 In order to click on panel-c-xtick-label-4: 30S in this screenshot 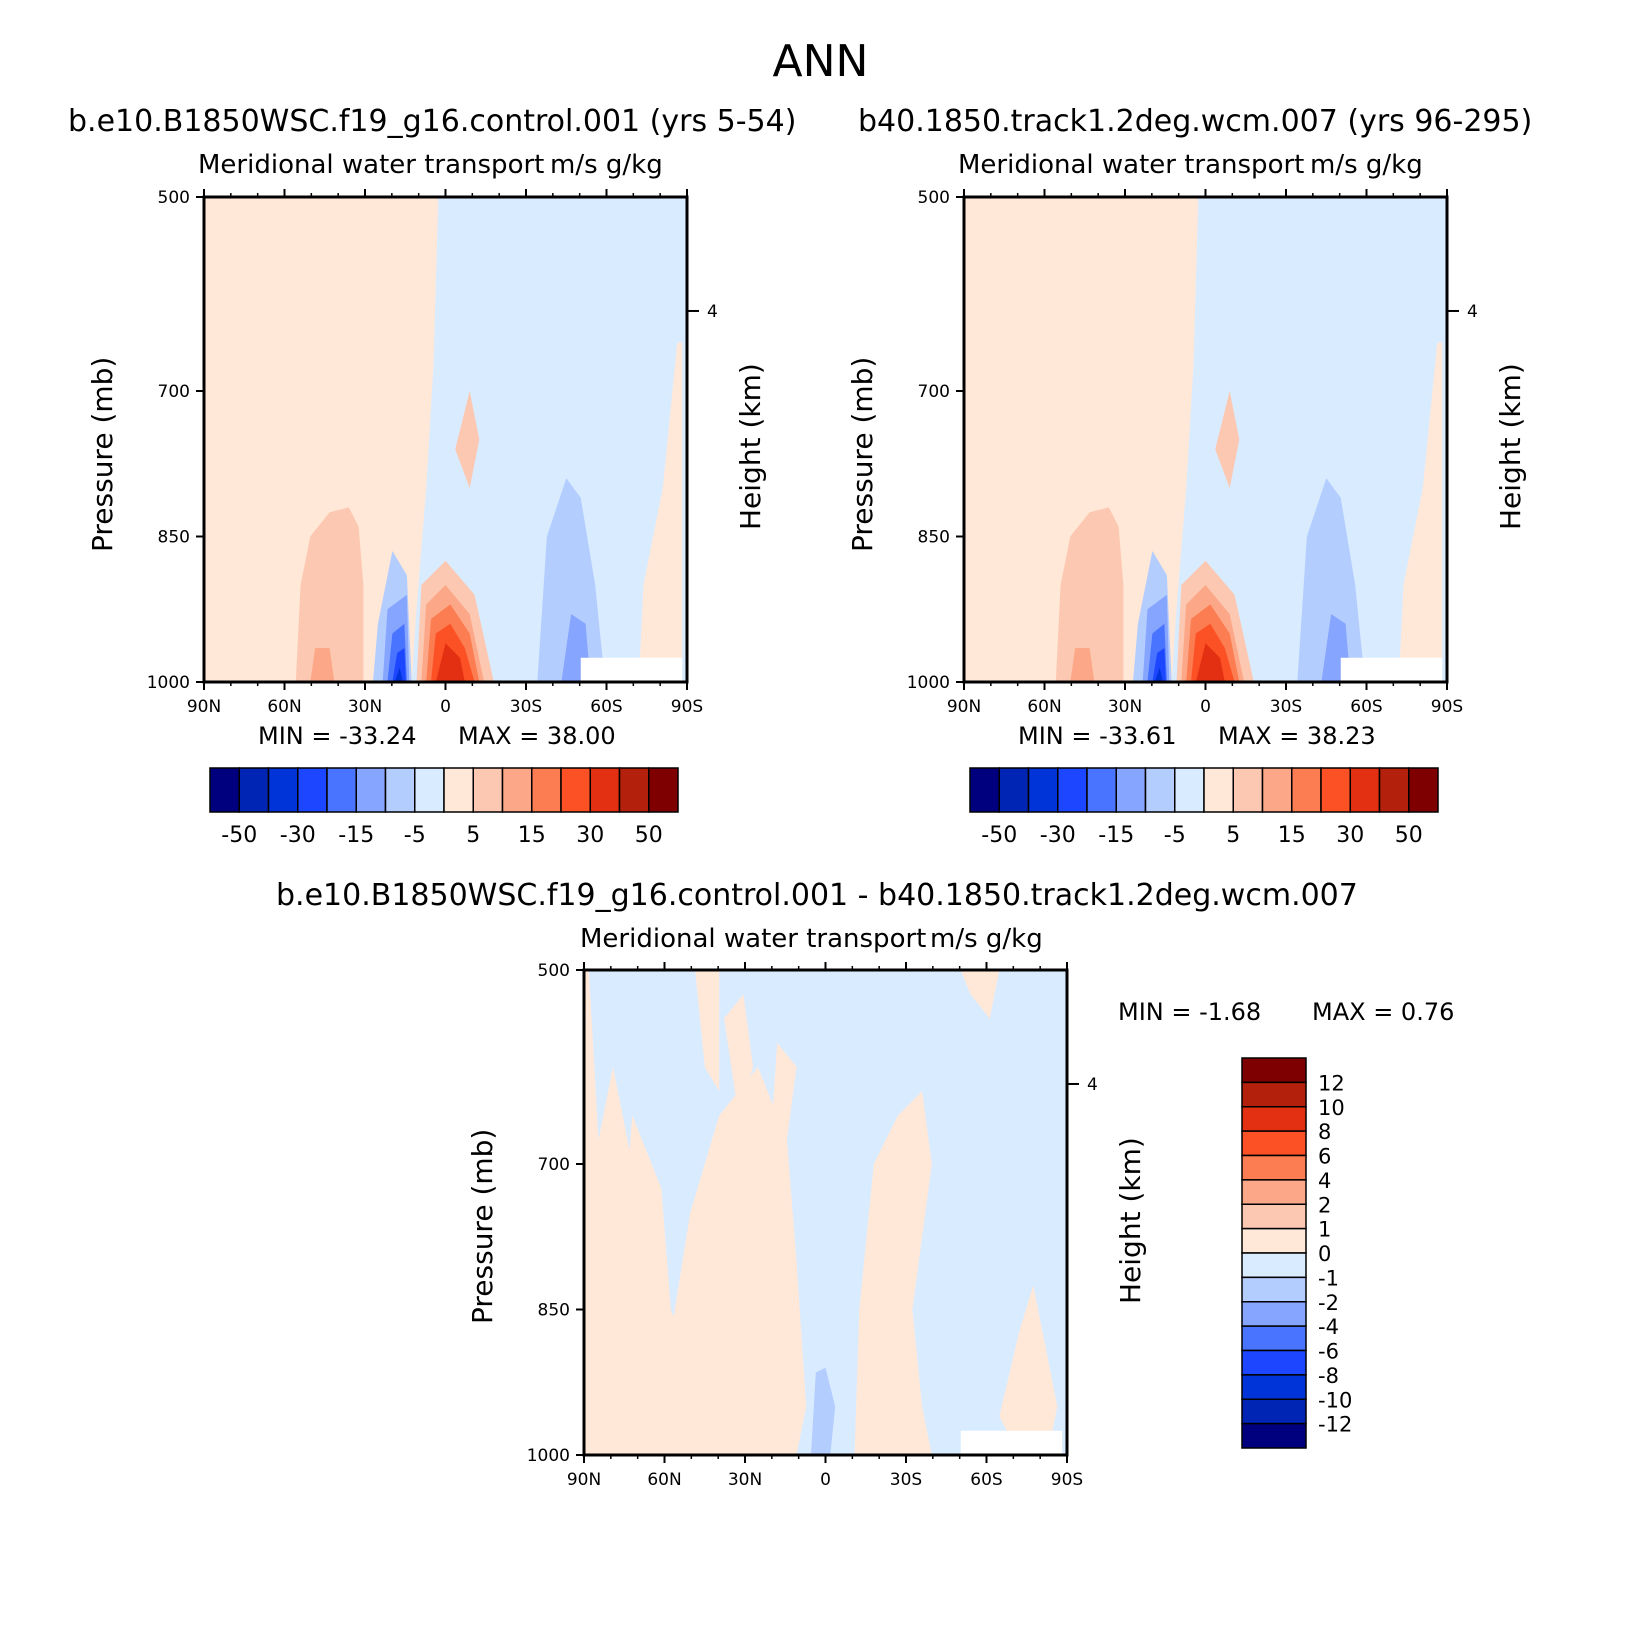, I will do `click(906, 1480)`.